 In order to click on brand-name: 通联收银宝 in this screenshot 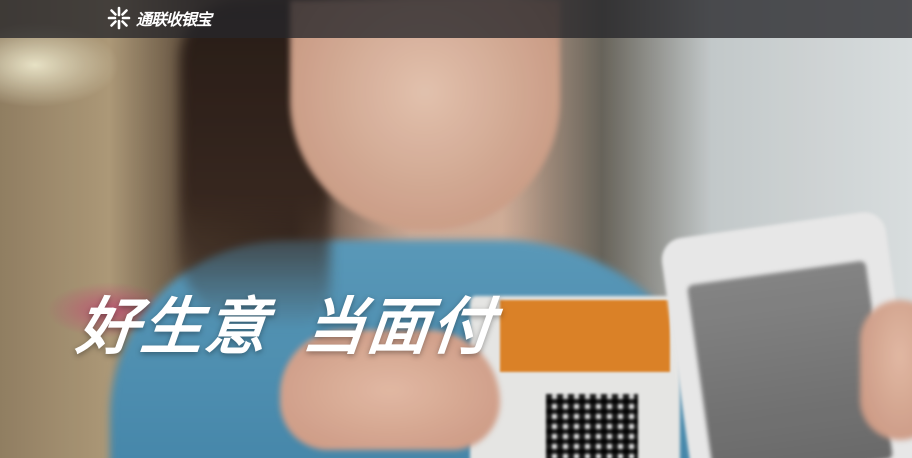, I will do `click(174, 19)`.